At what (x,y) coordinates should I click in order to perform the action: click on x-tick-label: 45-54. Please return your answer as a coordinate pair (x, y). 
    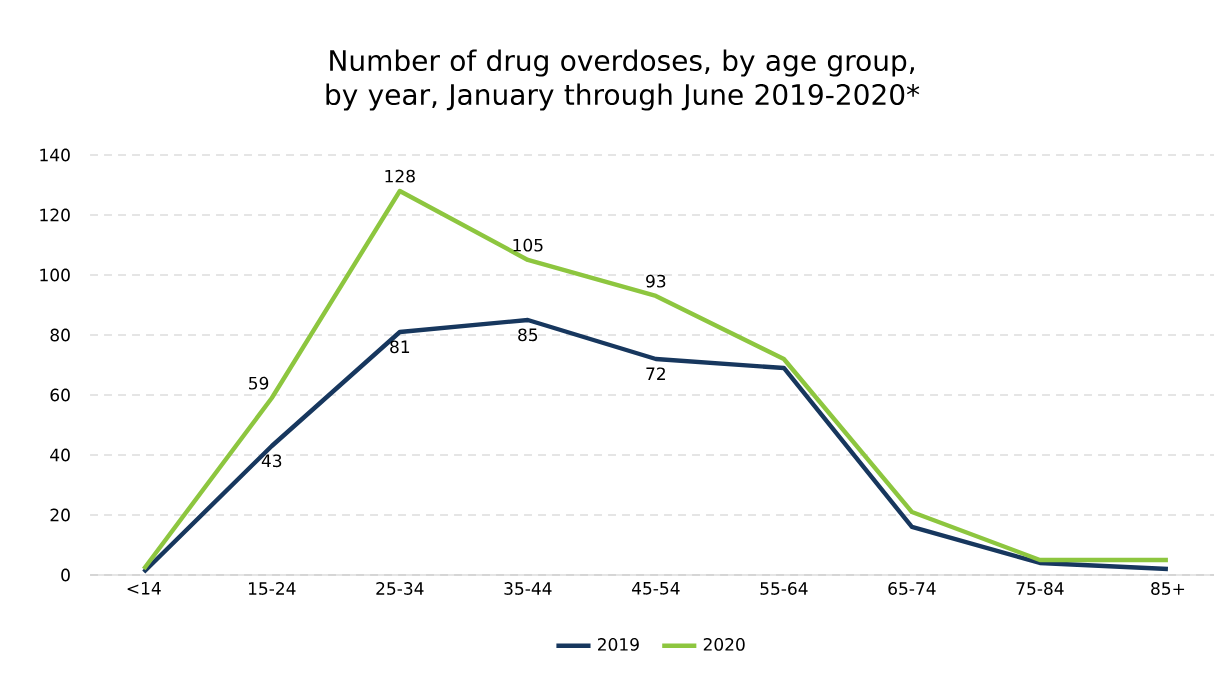
    Looking at the image, I should click on (655, 588).